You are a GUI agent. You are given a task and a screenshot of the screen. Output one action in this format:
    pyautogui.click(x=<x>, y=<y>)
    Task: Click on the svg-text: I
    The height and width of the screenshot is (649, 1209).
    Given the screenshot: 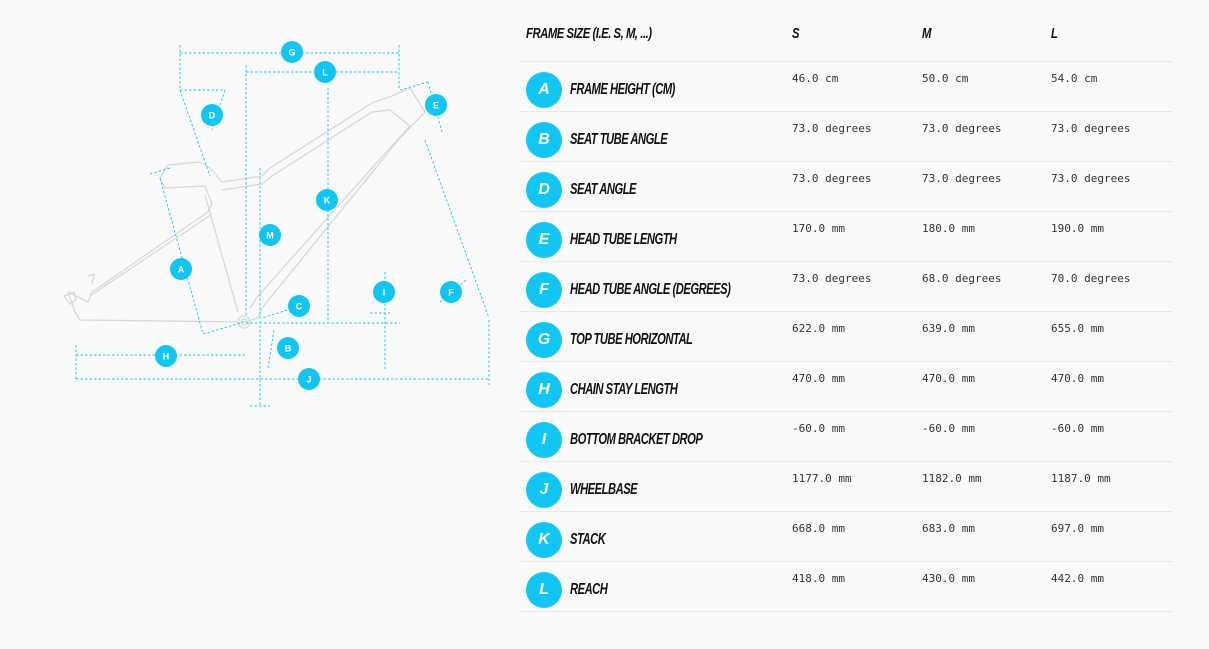 What is the action you would take?
    pyautogui.click(x=384, y=293)
    